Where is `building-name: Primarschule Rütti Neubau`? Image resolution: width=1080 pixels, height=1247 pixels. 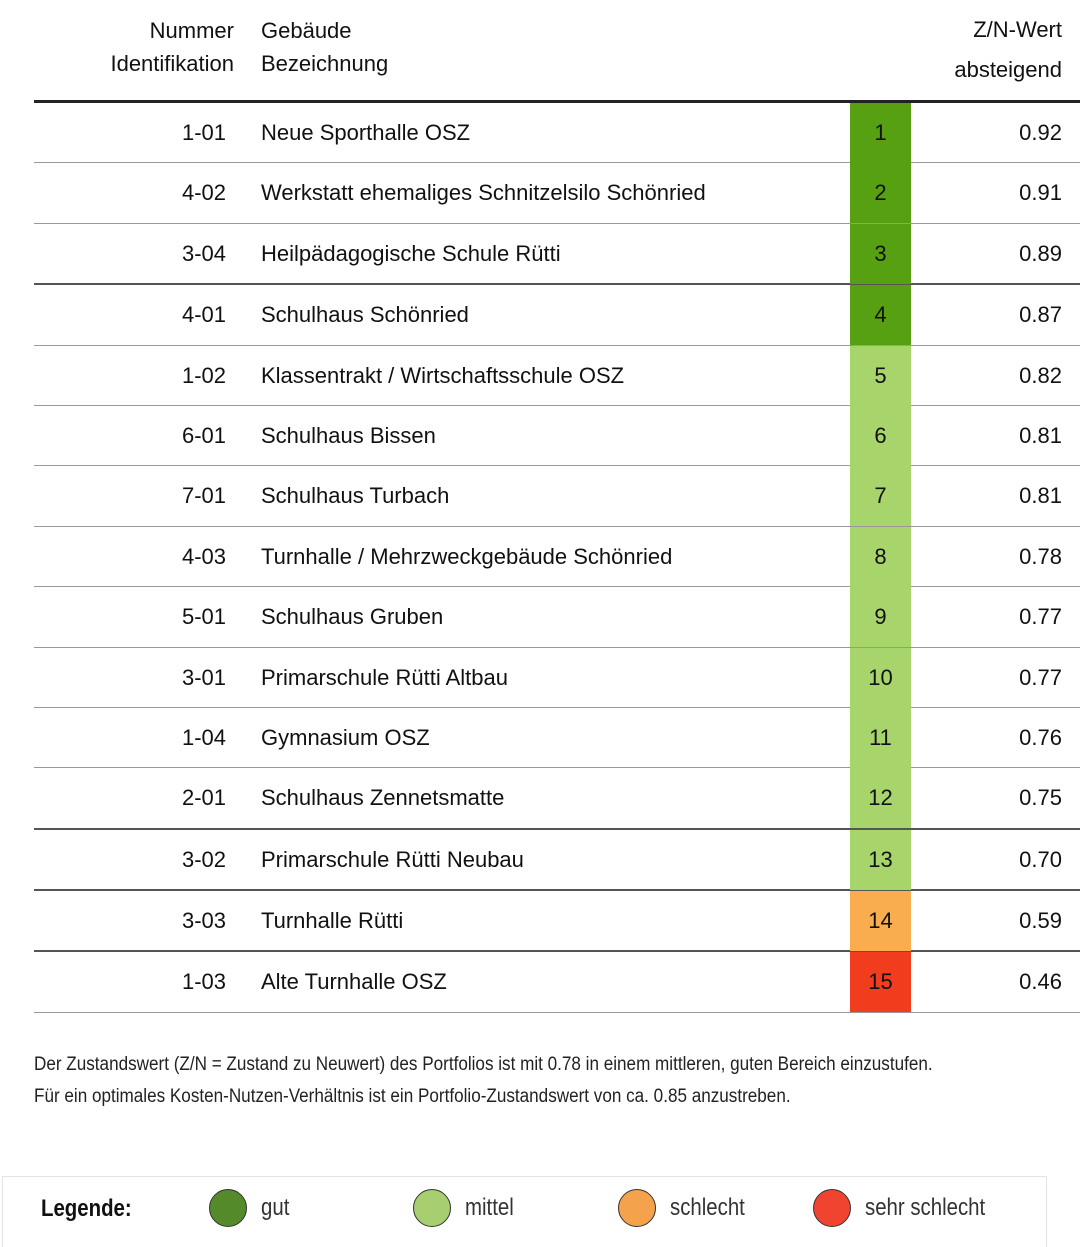 building-name: Primarschule Rütti Neubau is located at coordinates (392, 859).